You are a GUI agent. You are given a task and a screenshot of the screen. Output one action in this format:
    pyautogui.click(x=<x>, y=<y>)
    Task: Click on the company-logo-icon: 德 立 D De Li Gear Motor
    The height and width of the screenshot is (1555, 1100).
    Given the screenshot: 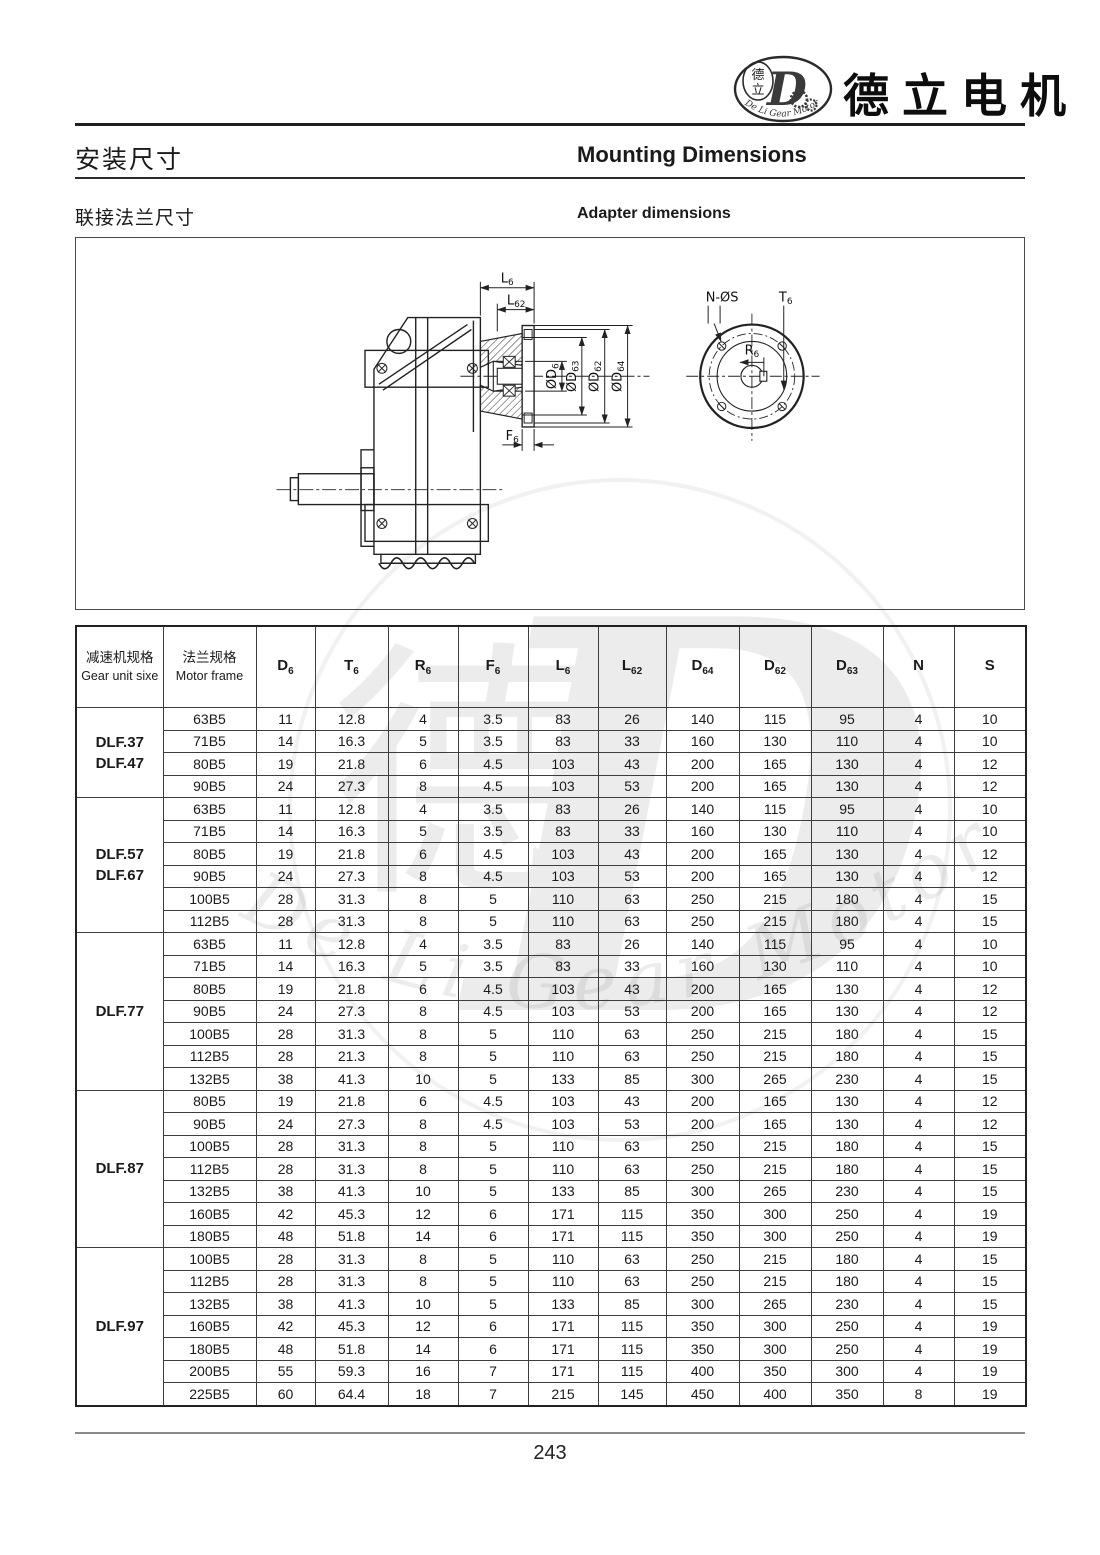 What is the action you would take?
    pyautogui.click(x=783, y=89)
    